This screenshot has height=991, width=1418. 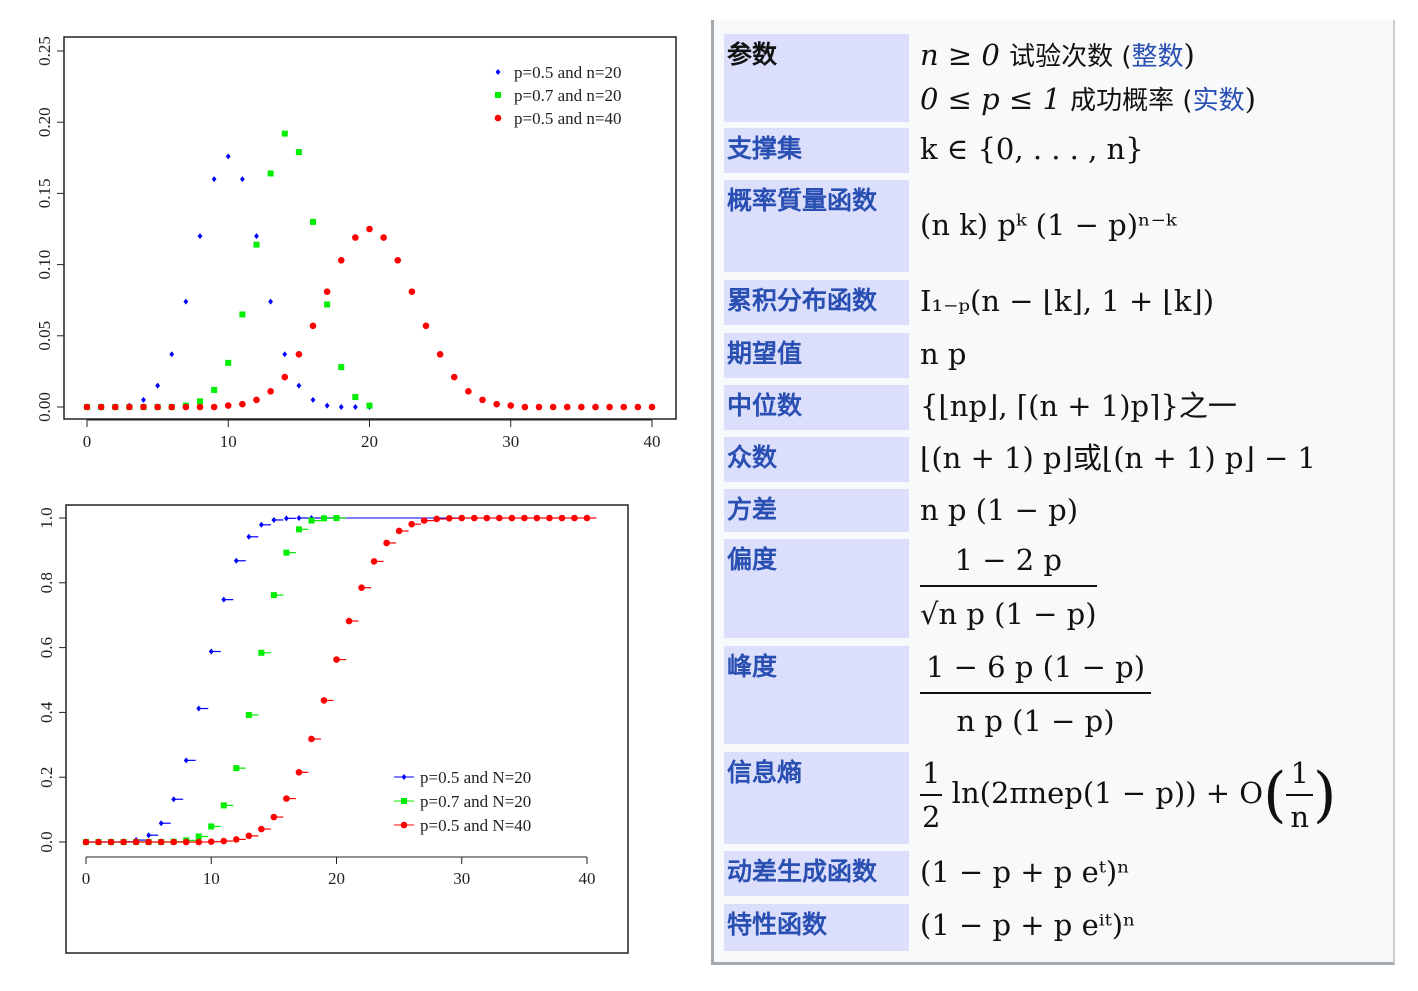 What do you see at coordinates (816, 927) in the screenshot?
I see `label-cf: 特性函数` at bounding box center [816, 927].